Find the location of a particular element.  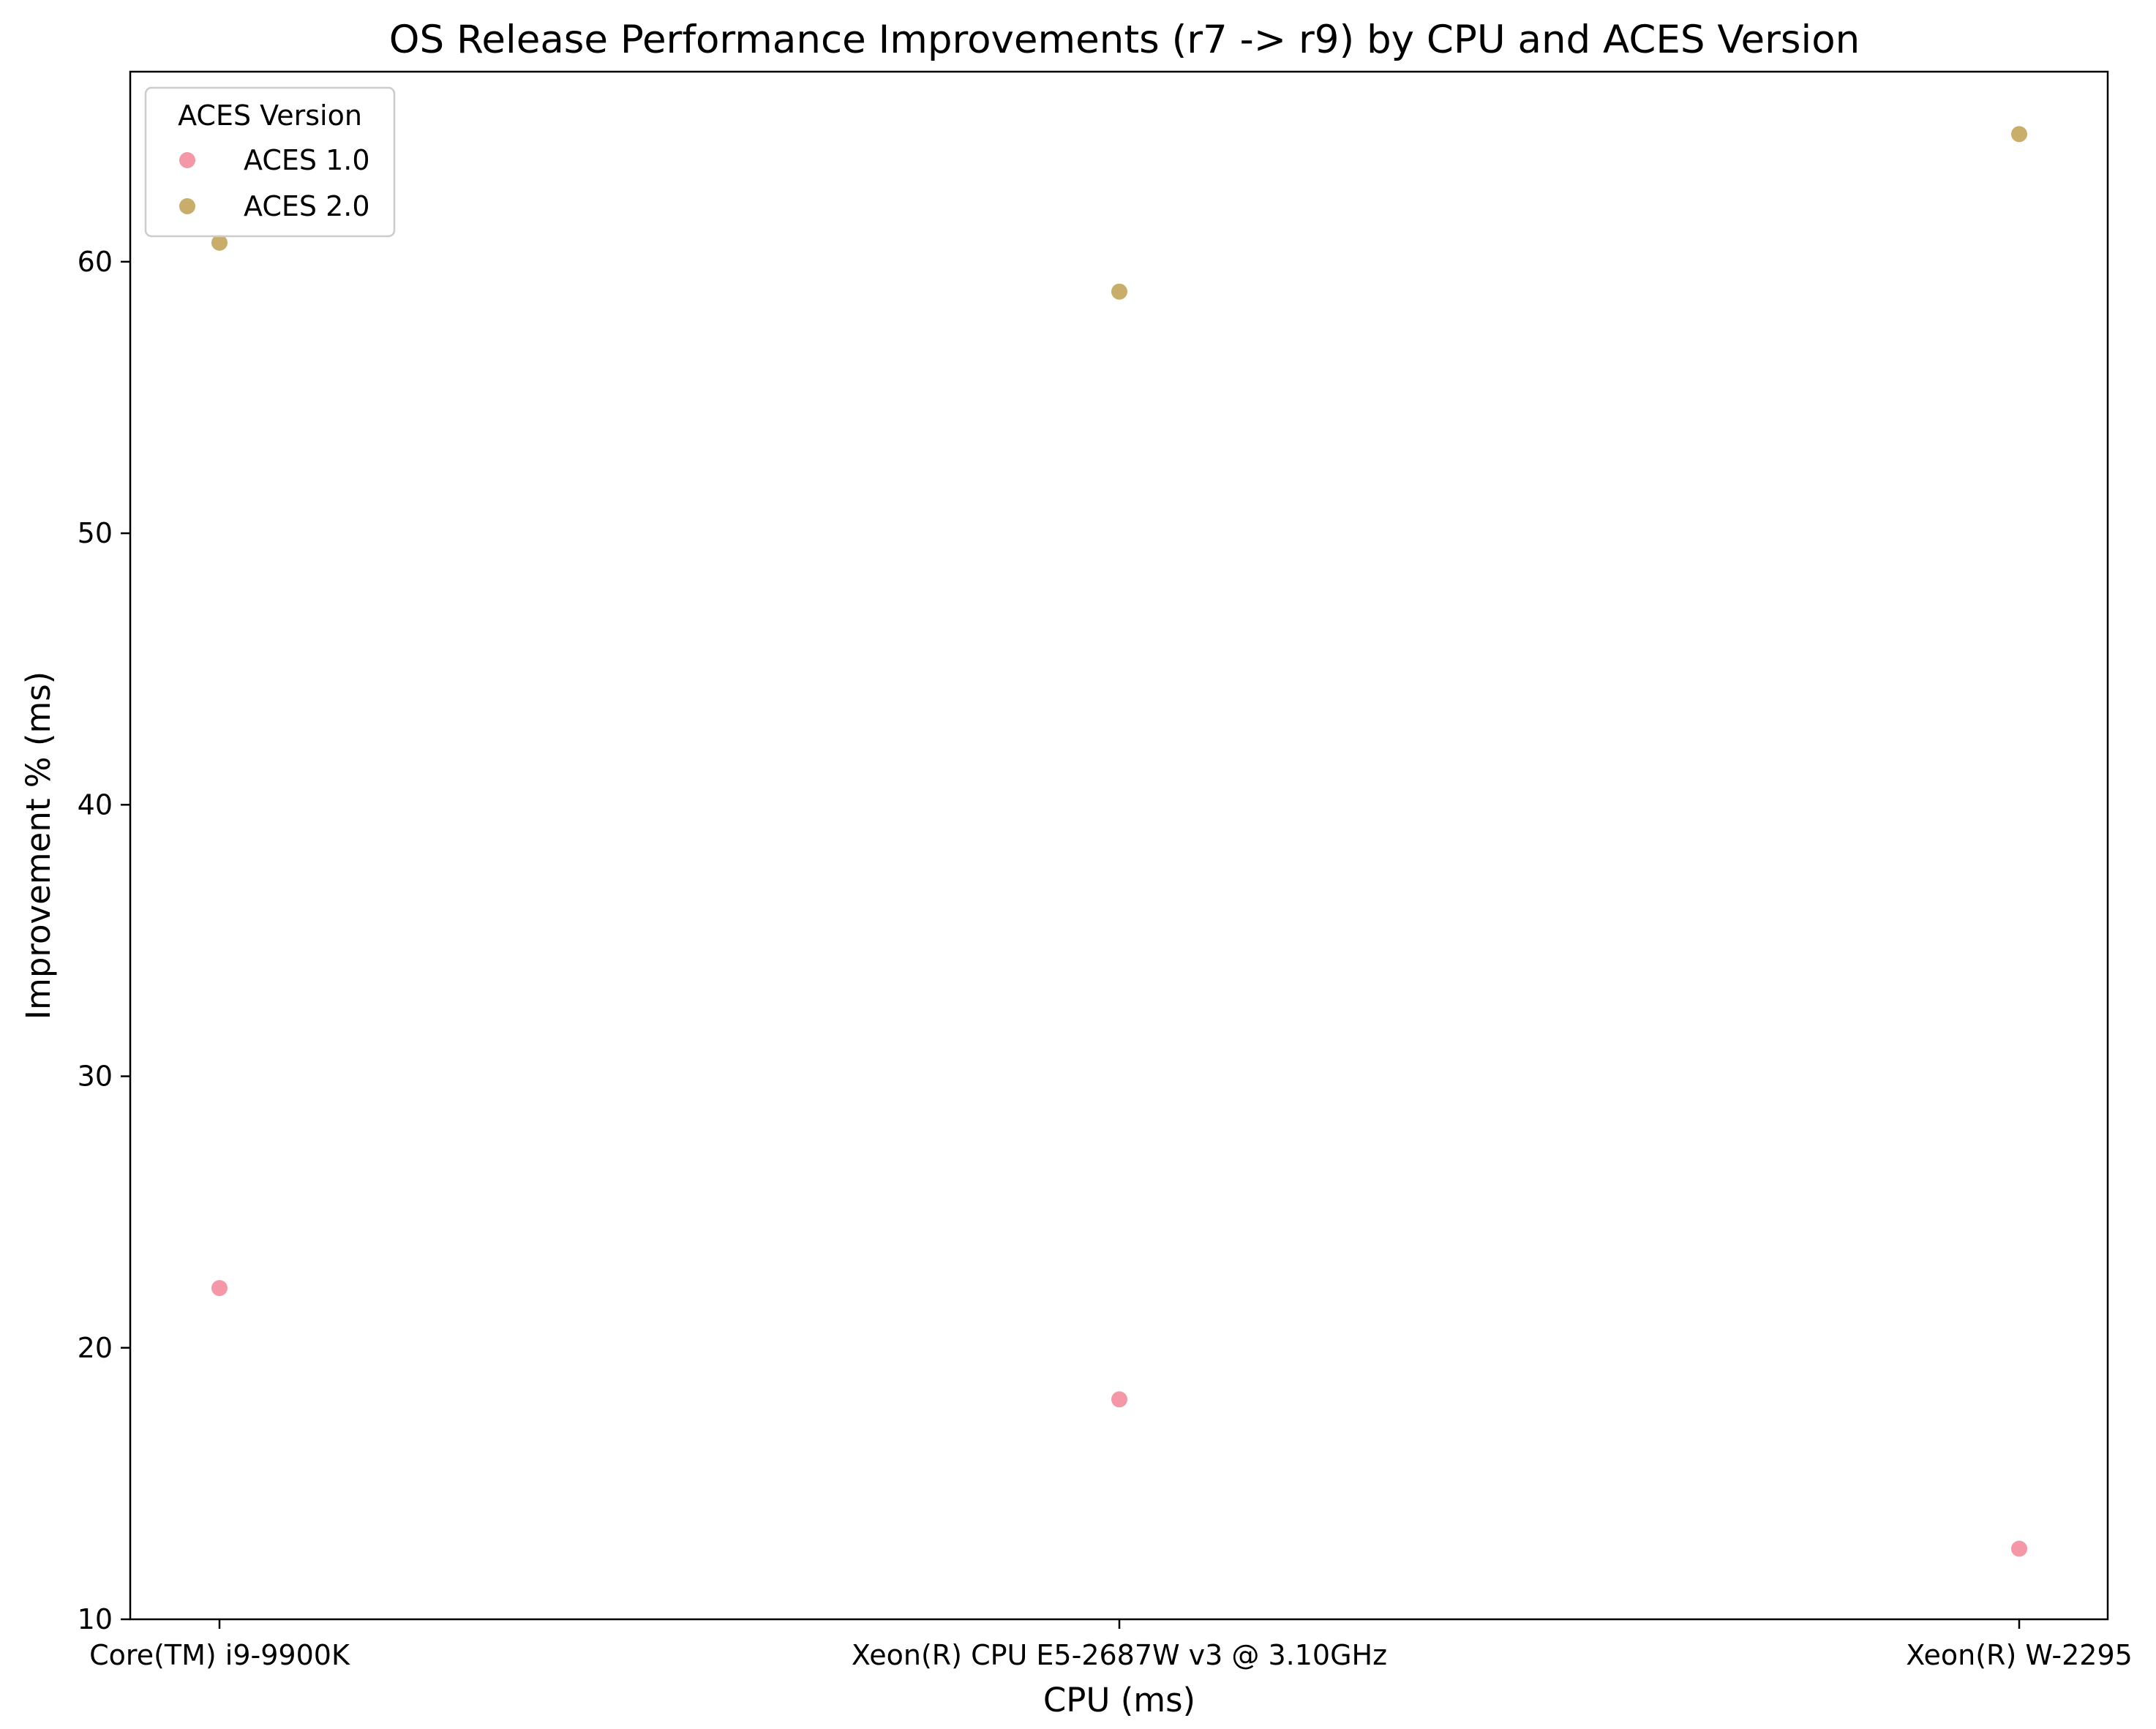

legend-frame is located at coordinates (270, 162).